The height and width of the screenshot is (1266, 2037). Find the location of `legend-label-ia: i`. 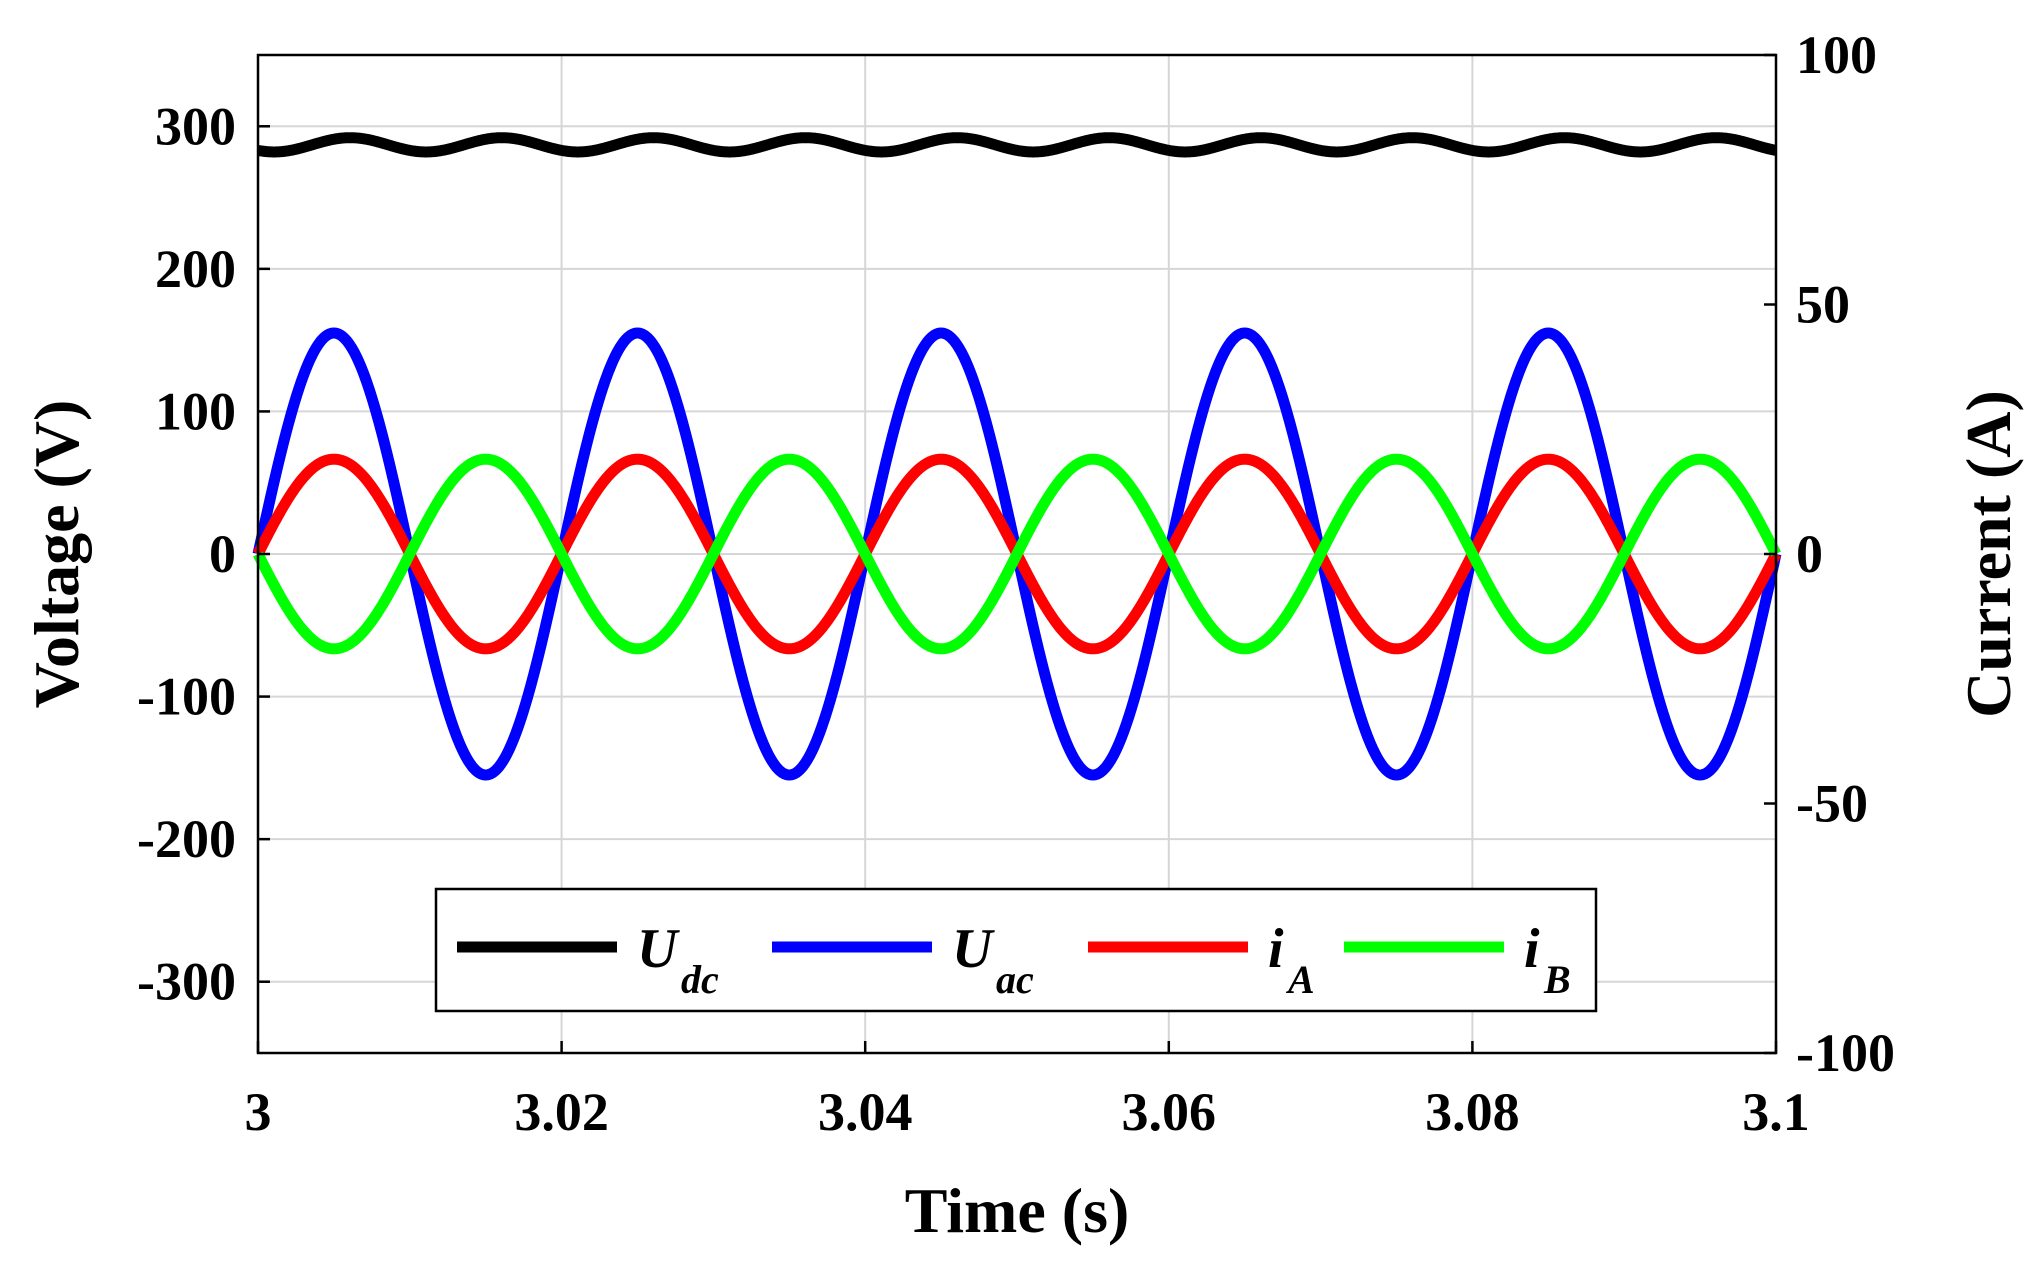

legend-label-ia: i is located at coordinates (1276, 949).